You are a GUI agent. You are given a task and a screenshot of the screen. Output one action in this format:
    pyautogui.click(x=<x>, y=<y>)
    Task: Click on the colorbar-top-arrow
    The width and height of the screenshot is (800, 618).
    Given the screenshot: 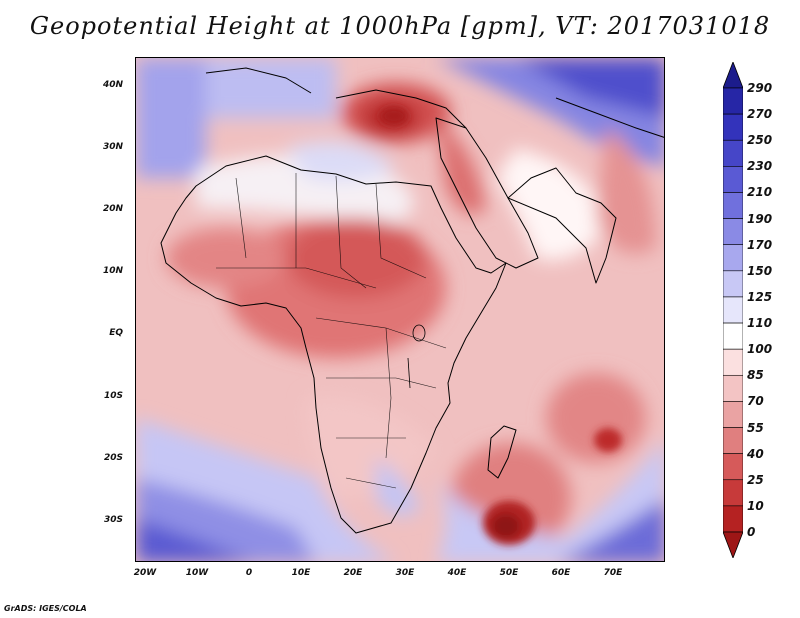 What is the action you would take?
    pyautogui.click(x=733, y=75)
    